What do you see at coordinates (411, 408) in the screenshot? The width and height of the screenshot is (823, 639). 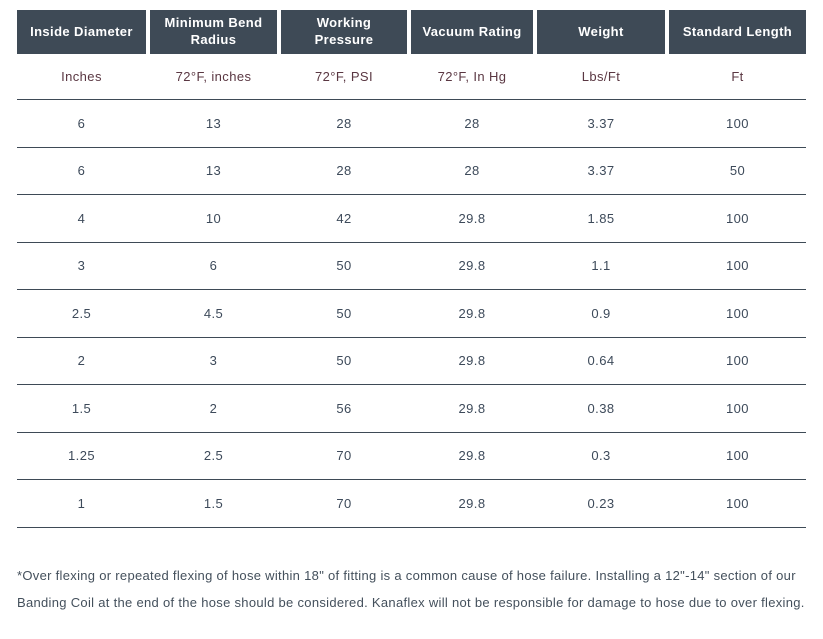 I see `table-row: 1.5 2 56 29.8 0.38 100` at bounding box center [411, 408].